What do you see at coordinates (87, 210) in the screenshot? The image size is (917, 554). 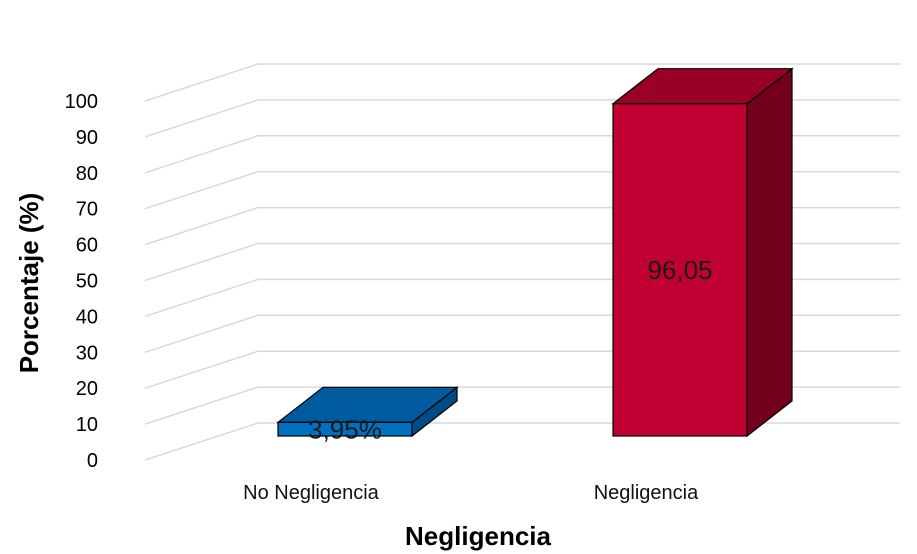 I see `y-tick-label: 70` at bounding box center [87, 210].